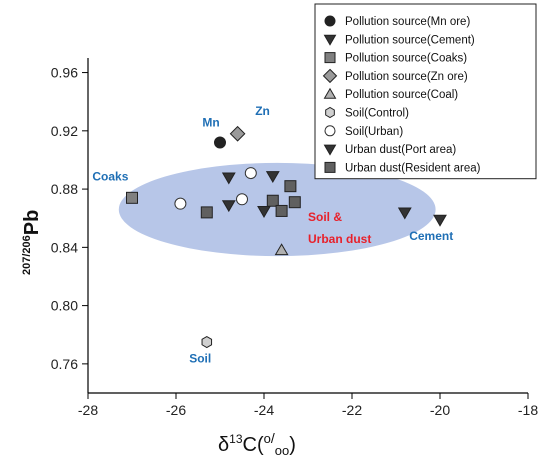 The height and width of the screenshot is (469, 550). I want to click on annotation-label: Soil, so click(200, 358).